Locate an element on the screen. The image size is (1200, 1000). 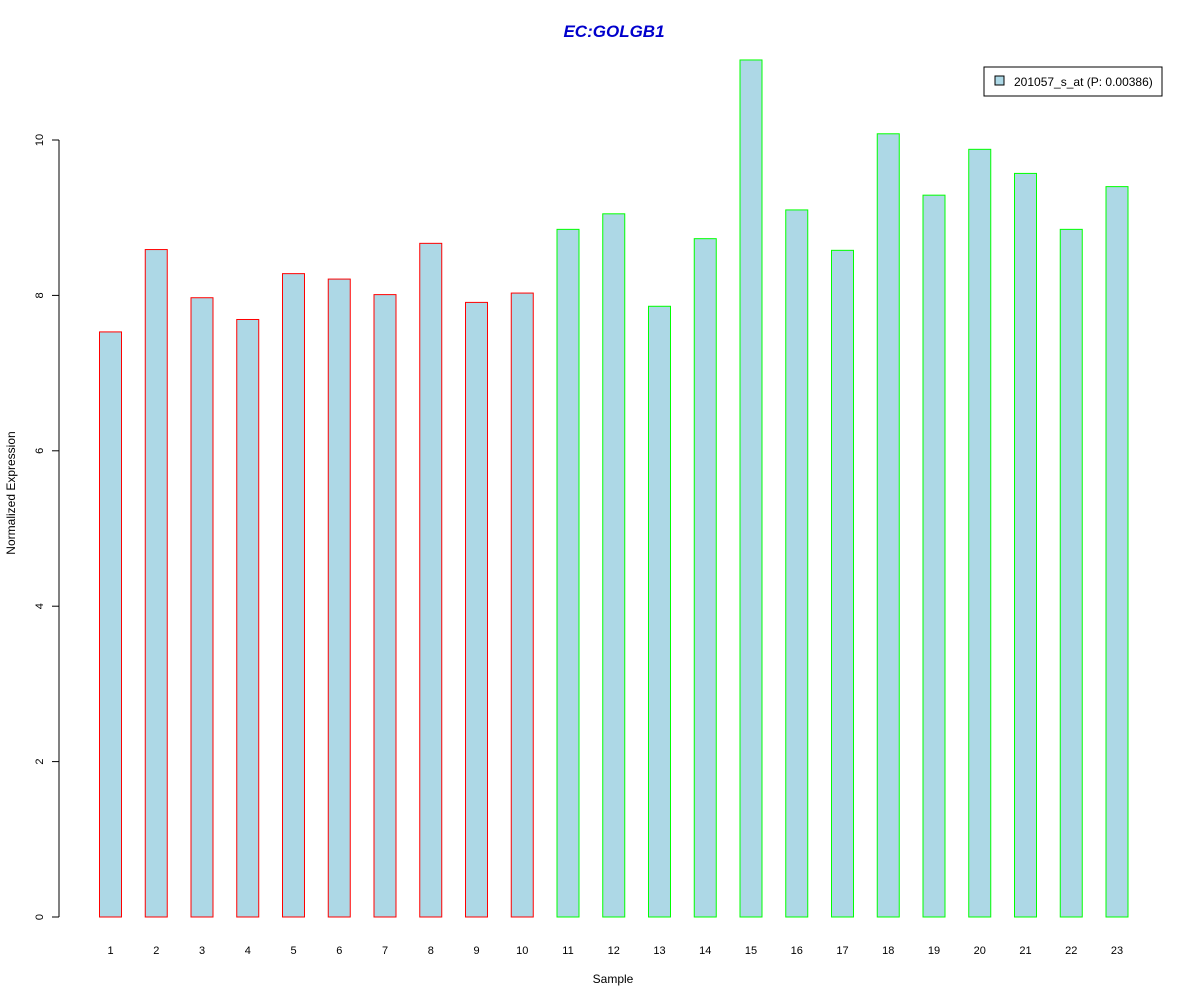
x-tick-label: 14 is located at coordinates (705, 951).